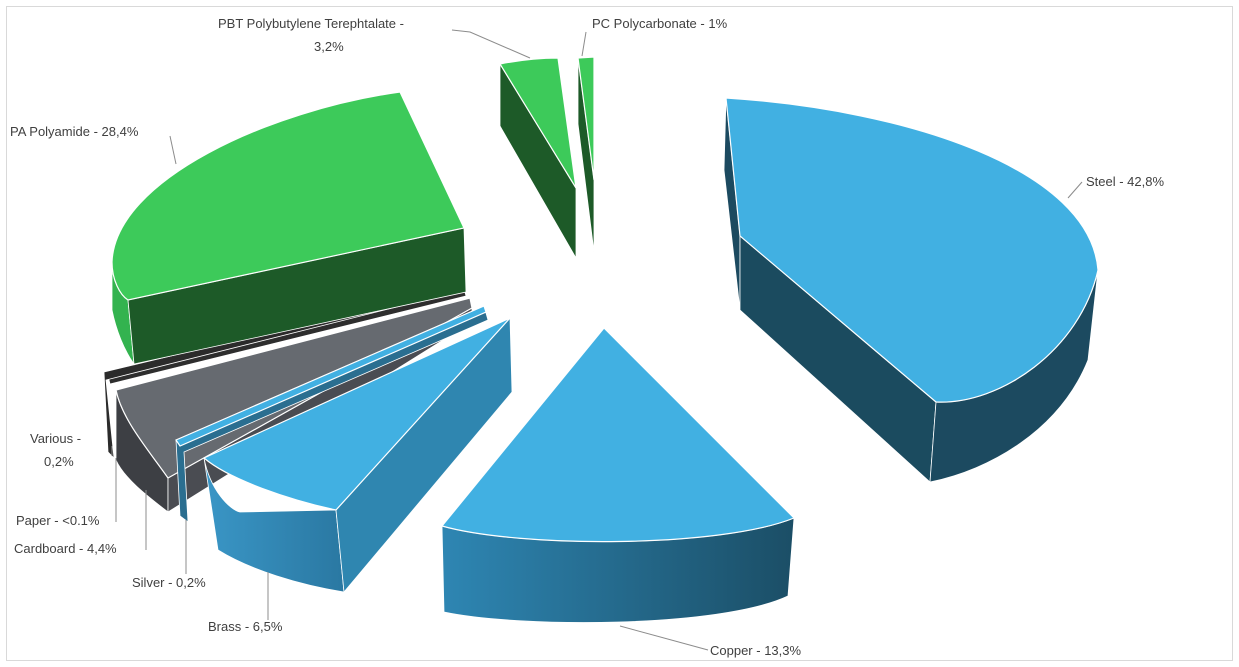  Describe the element at coordinates (755, 650) in the screenshot. I see `label-copper: Copper - 13,3%` at that location.